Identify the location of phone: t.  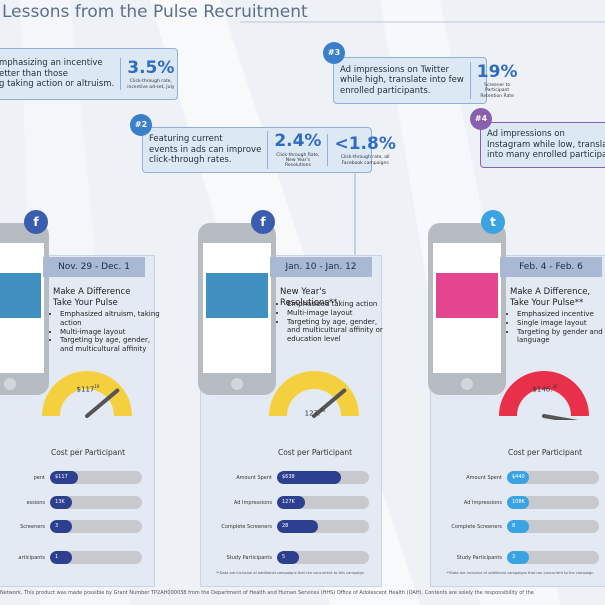
(467, 302).